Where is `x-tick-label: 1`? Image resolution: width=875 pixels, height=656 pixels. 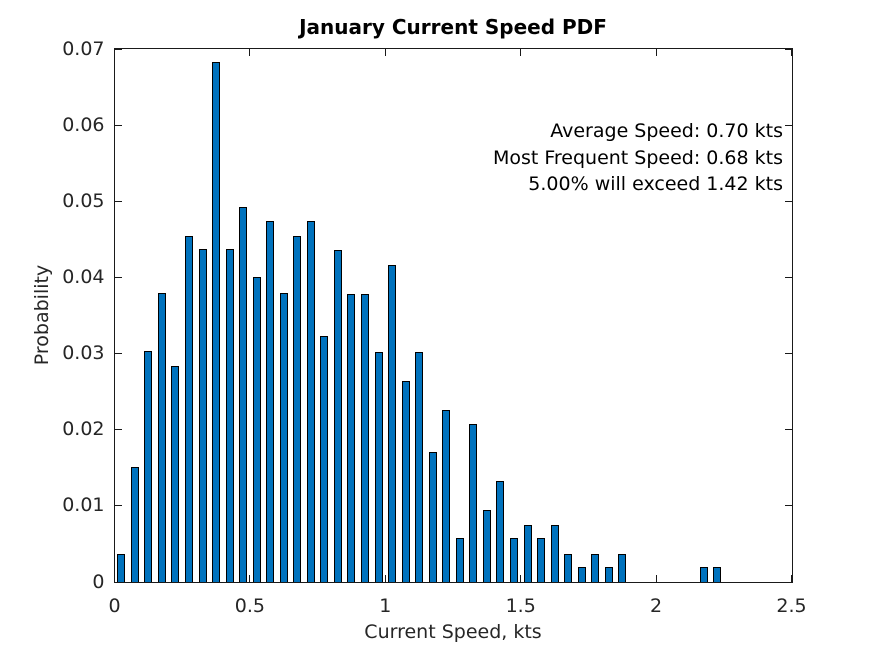
x-tick-label: 1 is located at coordinates (385, 606).